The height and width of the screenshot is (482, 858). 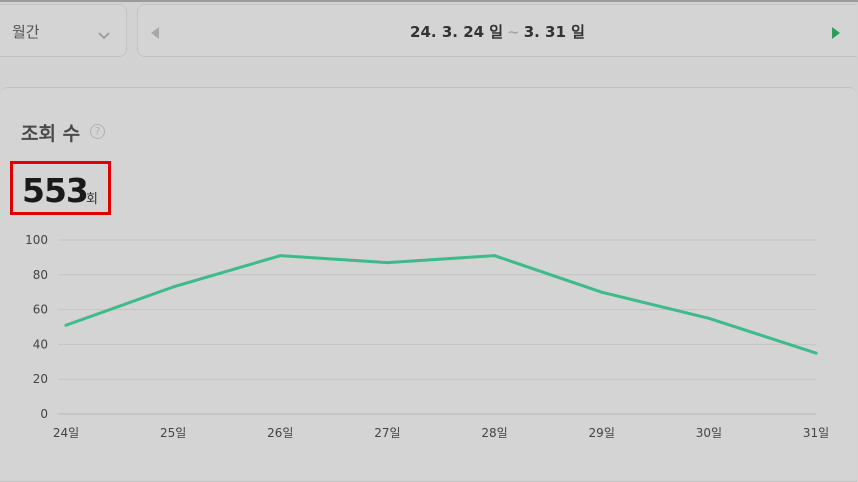 I want to click on top-border, so click(x=429, y=1).